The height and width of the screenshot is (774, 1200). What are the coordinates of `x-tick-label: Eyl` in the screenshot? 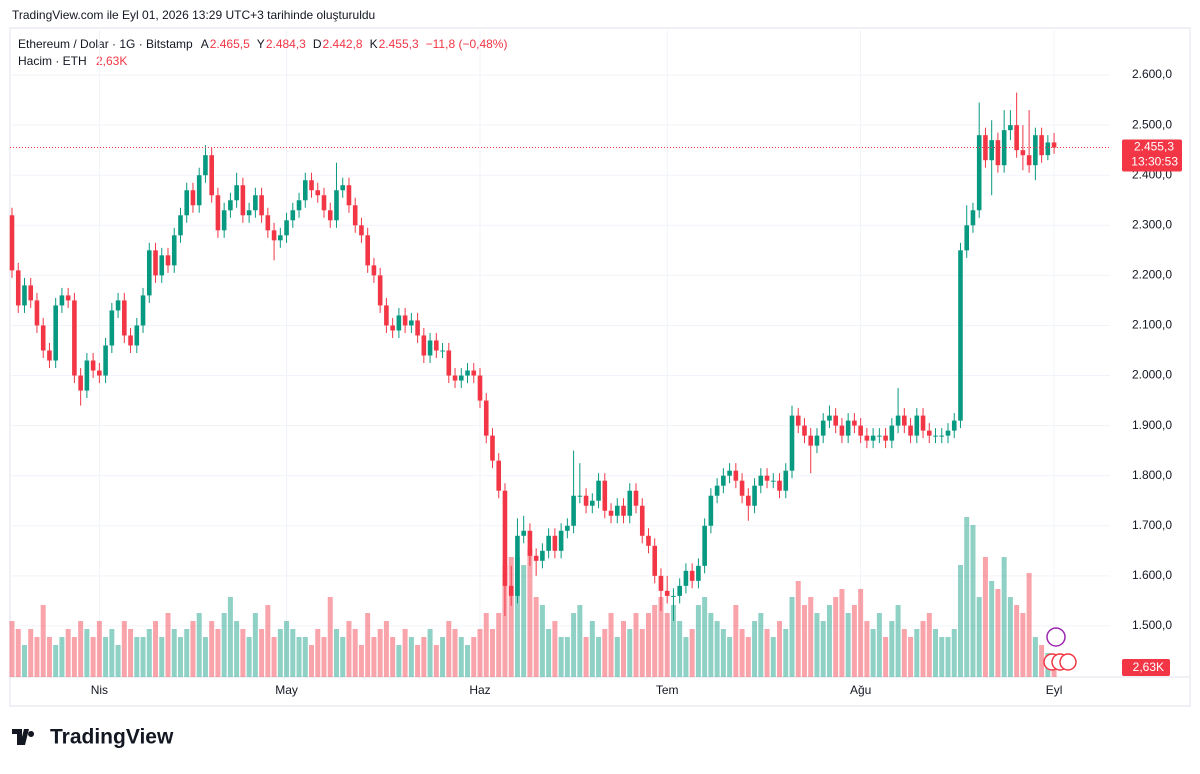 It's located at (1054, 690).